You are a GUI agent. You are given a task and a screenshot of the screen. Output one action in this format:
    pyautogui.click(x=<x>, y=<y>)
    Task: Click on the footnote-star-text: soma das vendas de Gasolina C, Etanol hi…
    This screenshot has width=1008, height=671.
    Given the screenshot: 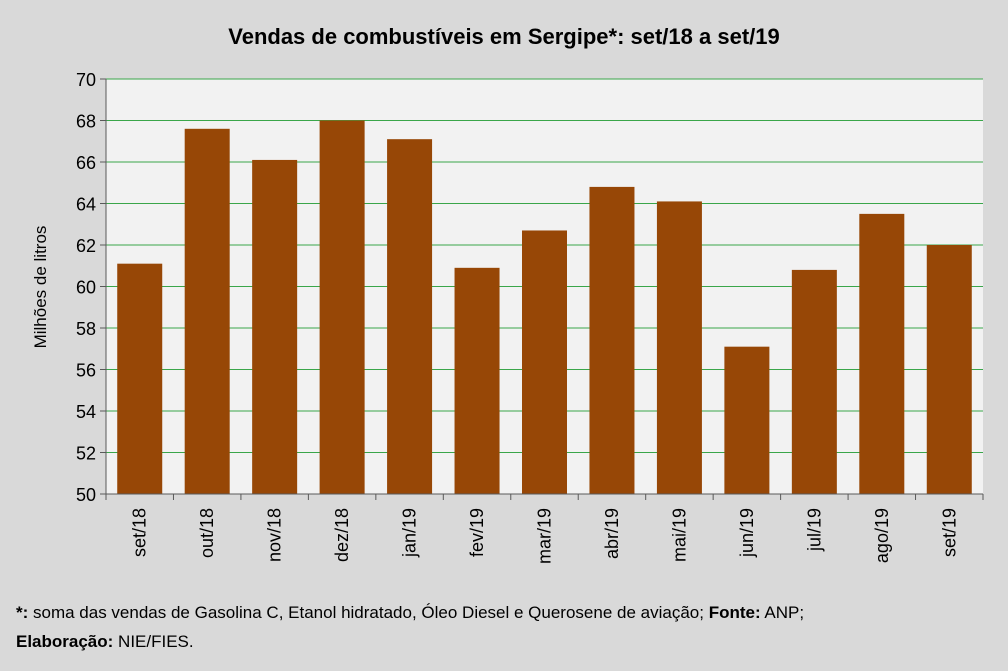 What is the action you would take?
    pyautogui.click(x=368, y=612)
    